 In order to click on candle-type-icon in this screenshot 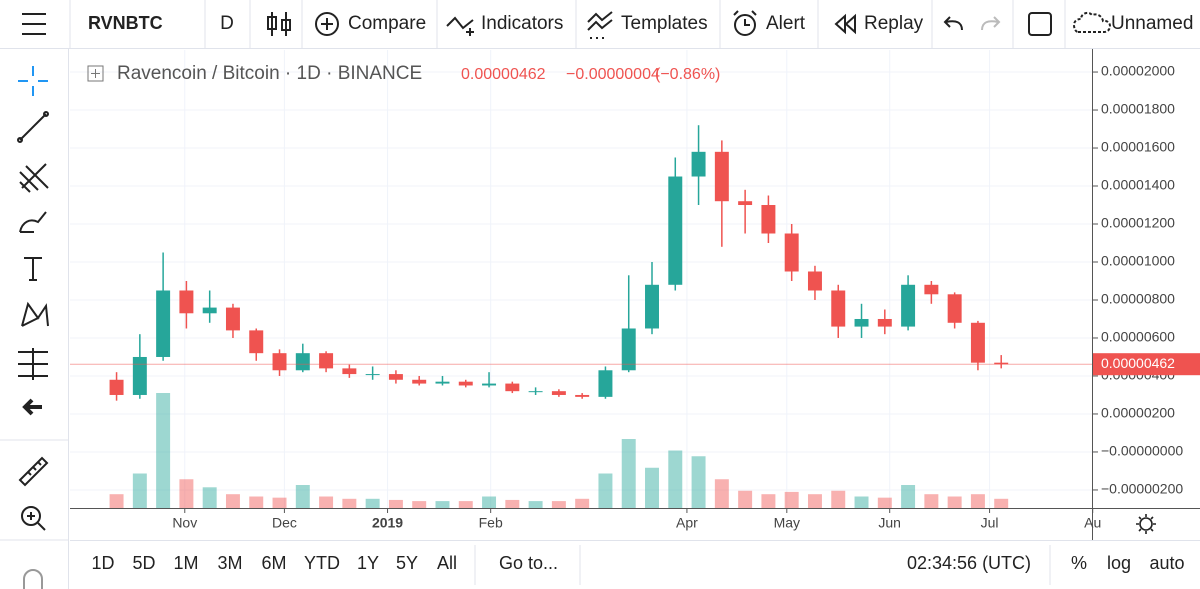, I will do `click(279, 24)`.